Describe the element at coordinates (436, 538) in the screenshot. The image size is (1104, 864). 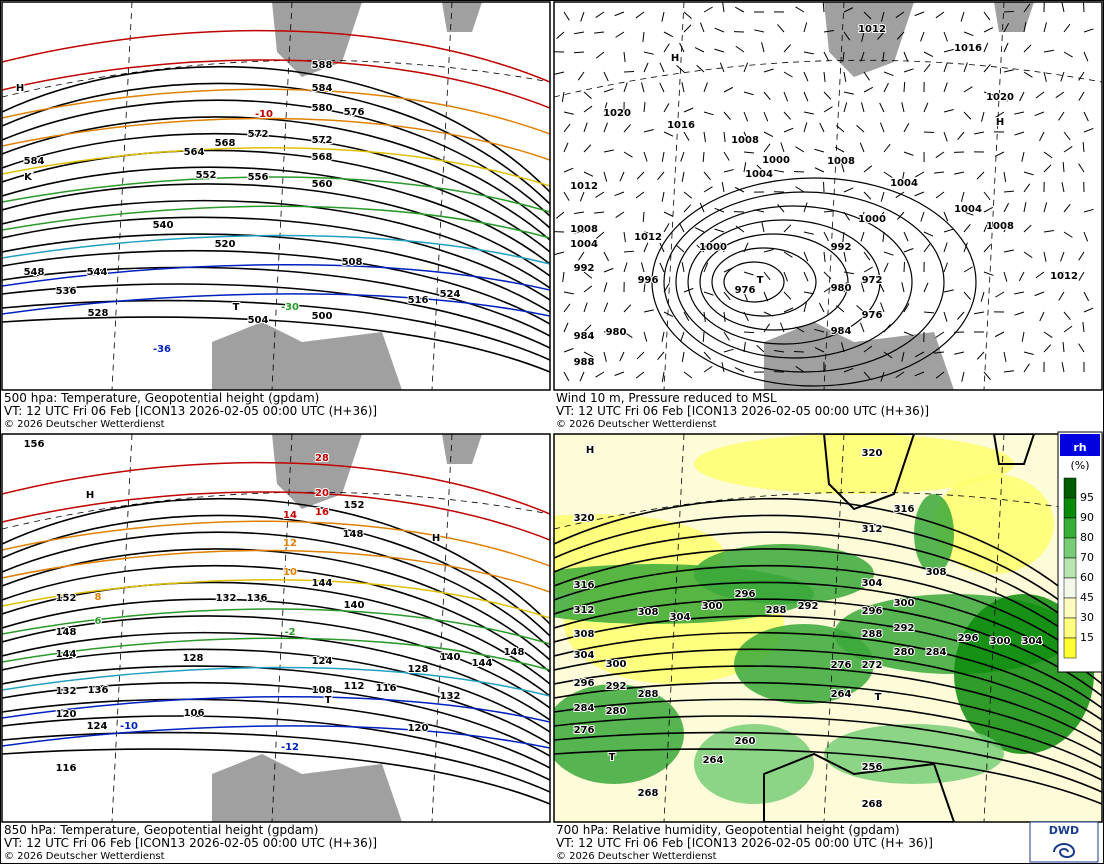
I see `contour-label: H` at that location.